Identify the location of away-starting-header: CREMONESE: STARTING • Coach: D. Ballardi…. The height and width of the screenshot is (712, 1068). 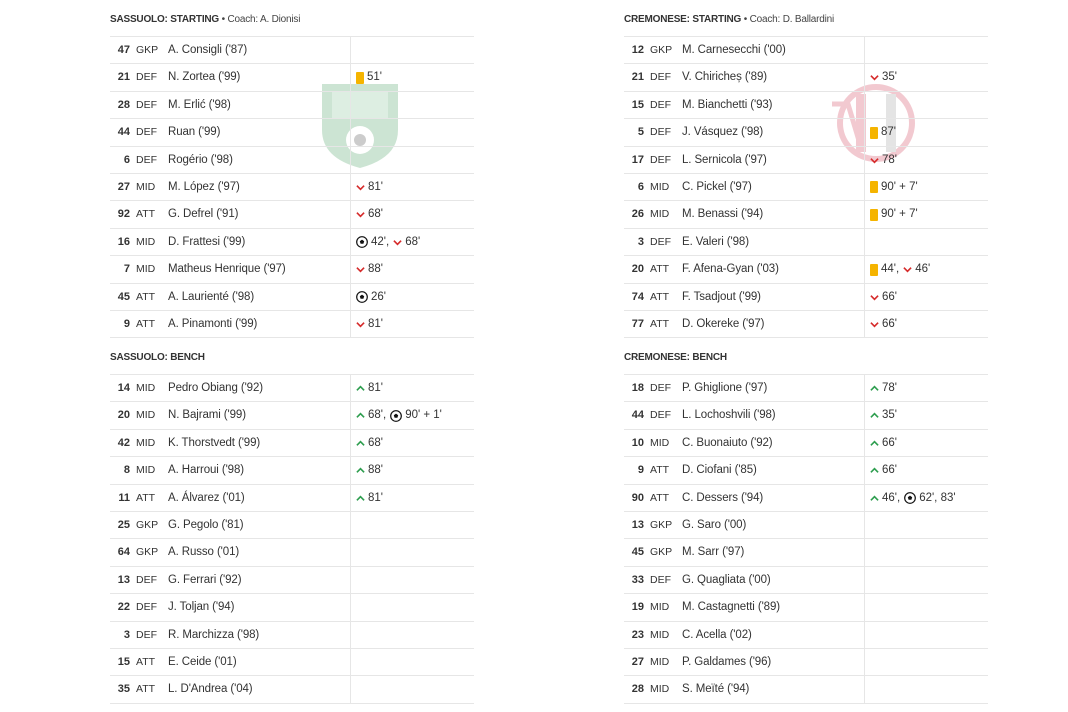
(806, 23).